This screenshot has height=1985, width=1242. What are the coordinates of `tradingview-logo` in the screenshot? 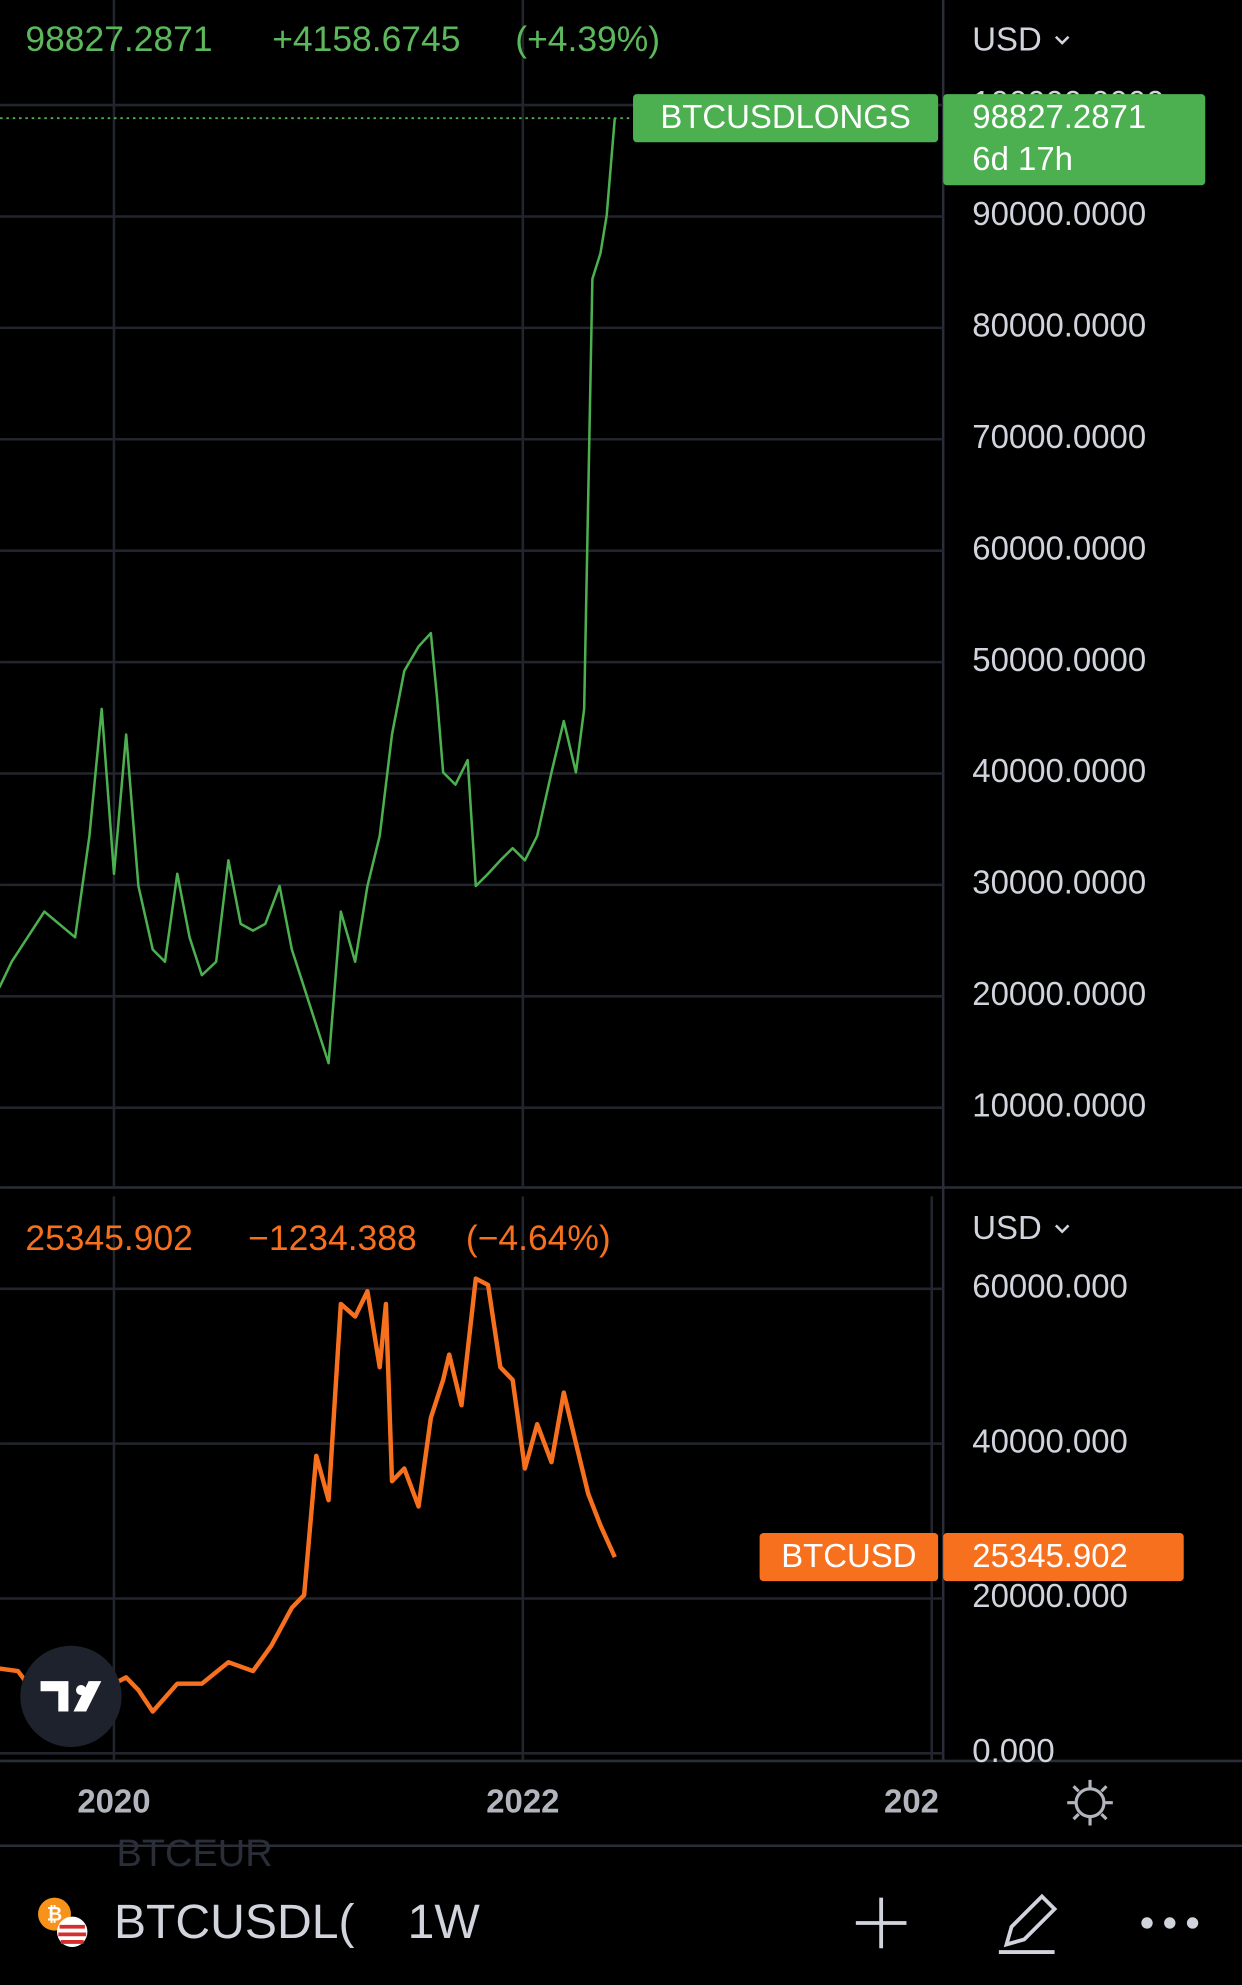 It's located at (71, 1696).